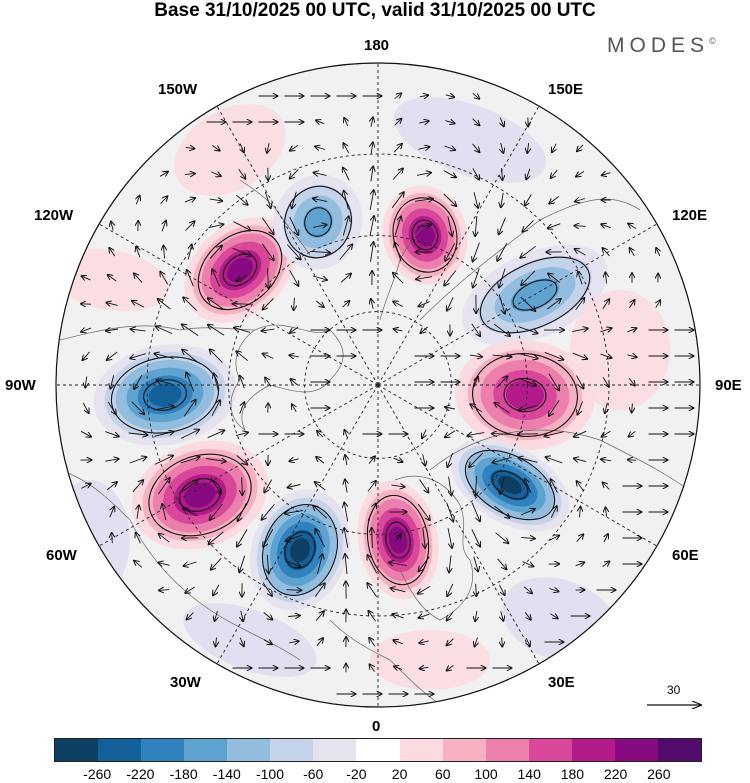  I want to click on colorbar-tick-label: -220, so click(140, 774).